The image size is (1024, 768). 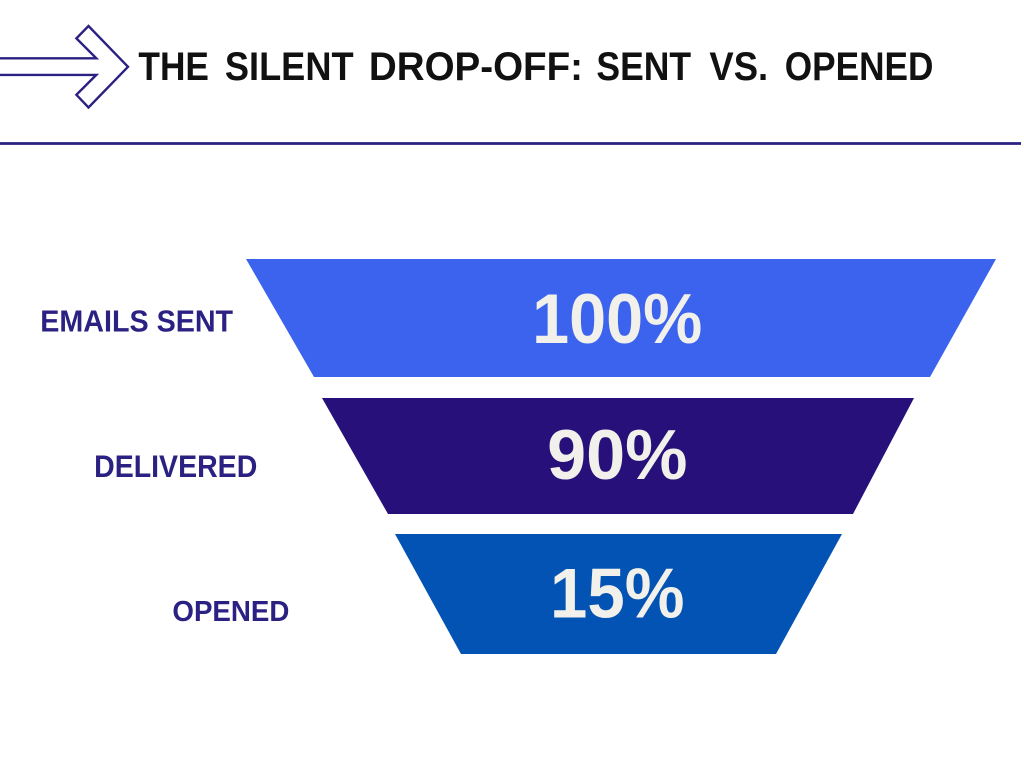 What do you see at coordinates (476, 67) in the screenshot?
I see `svg-text: DROP-OFF:` at bounding box center [476, 67].